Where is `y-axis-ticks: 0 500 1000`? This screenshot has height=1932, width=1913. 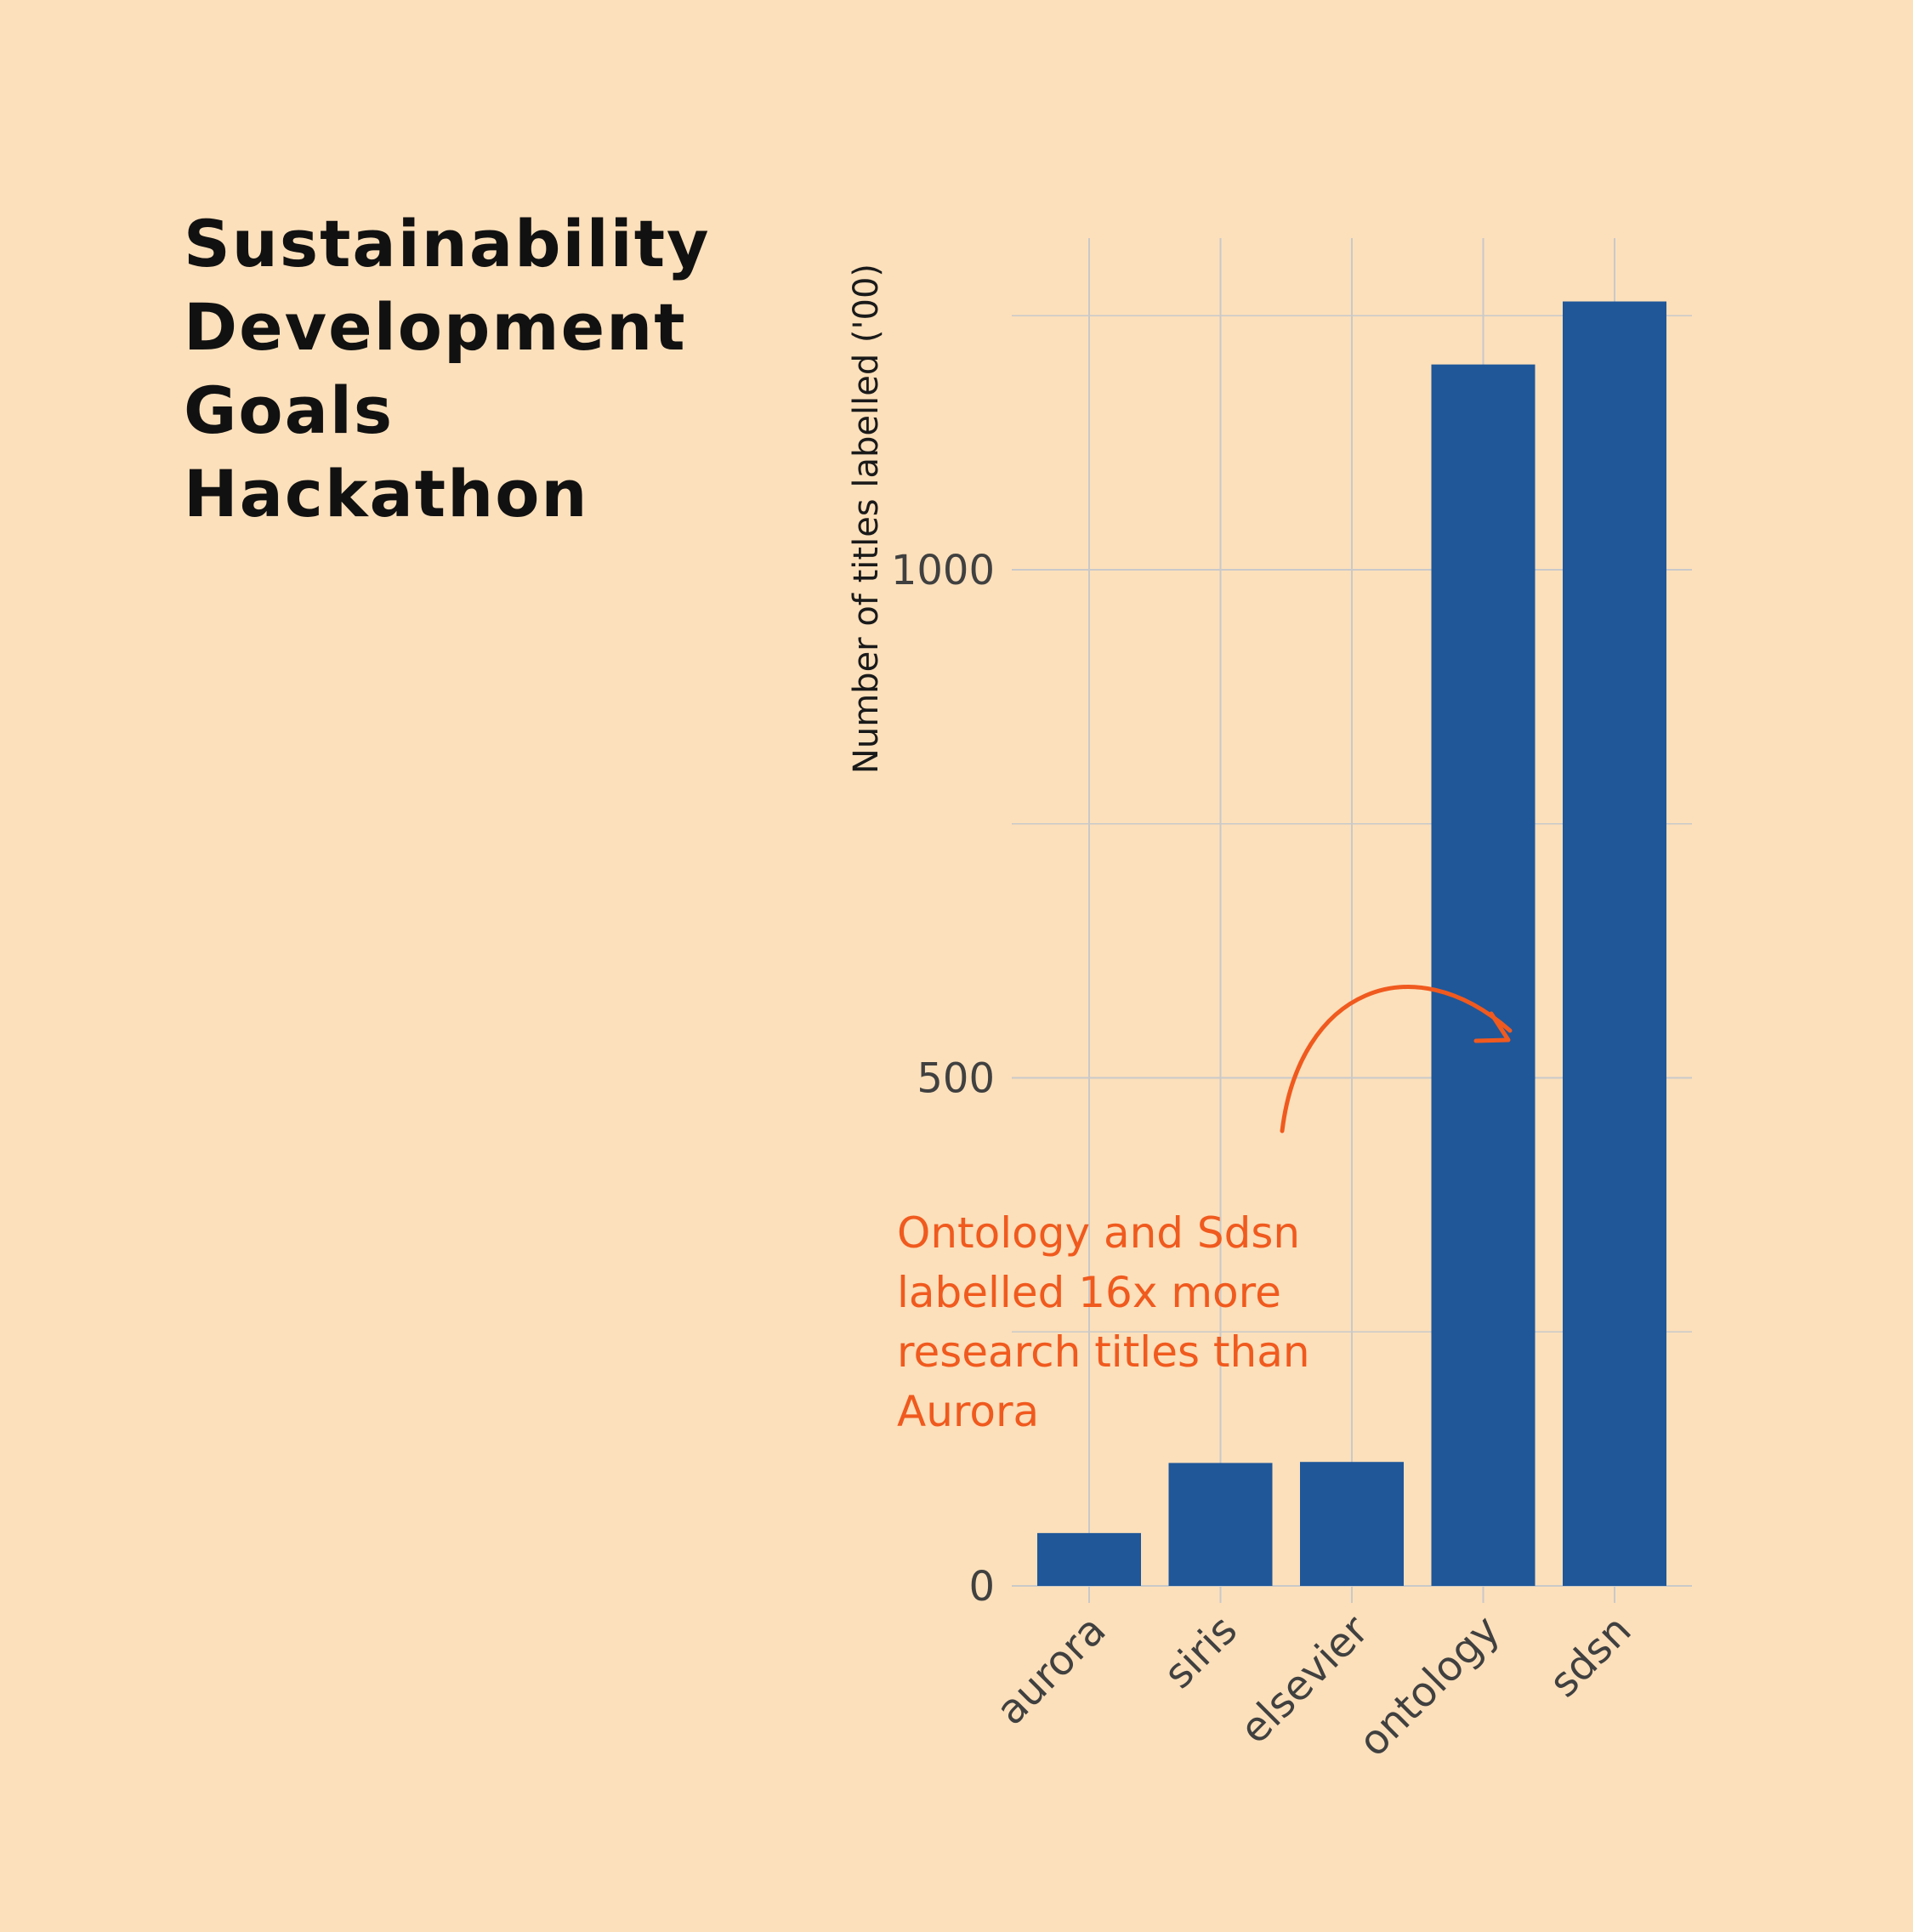 y-axis-ticks: 0 500 1000 is located at coordinates (943, 1079).